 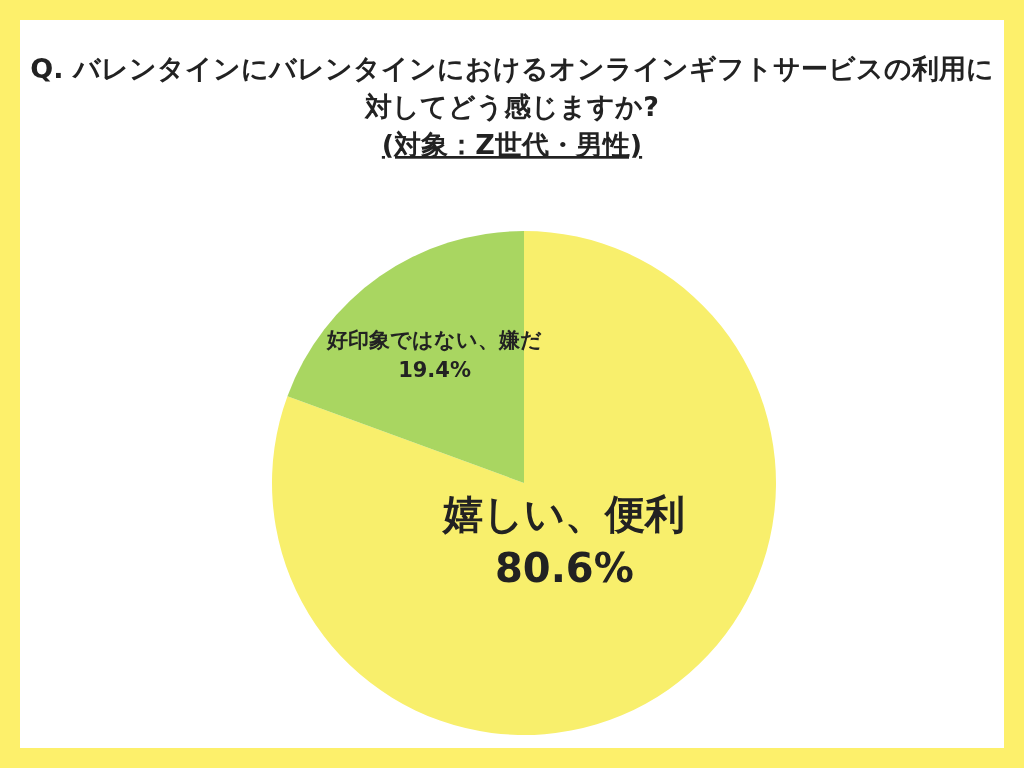 What do you see at coordinates (512, 87) in the screenshot?
I see `chart-title: Q. バレンタインにバレンタインにおけるオンラインギフトサービスの利用に対してどう感じますか?` at bounding box center [512, 87].